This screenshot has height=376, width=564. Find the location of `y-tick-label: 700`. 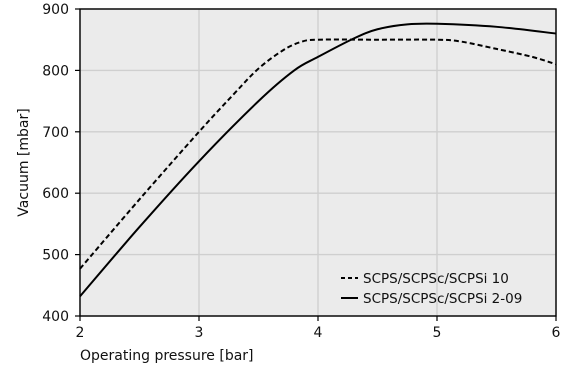

y-tick-label: 700 is located at coordinates (55, 133).